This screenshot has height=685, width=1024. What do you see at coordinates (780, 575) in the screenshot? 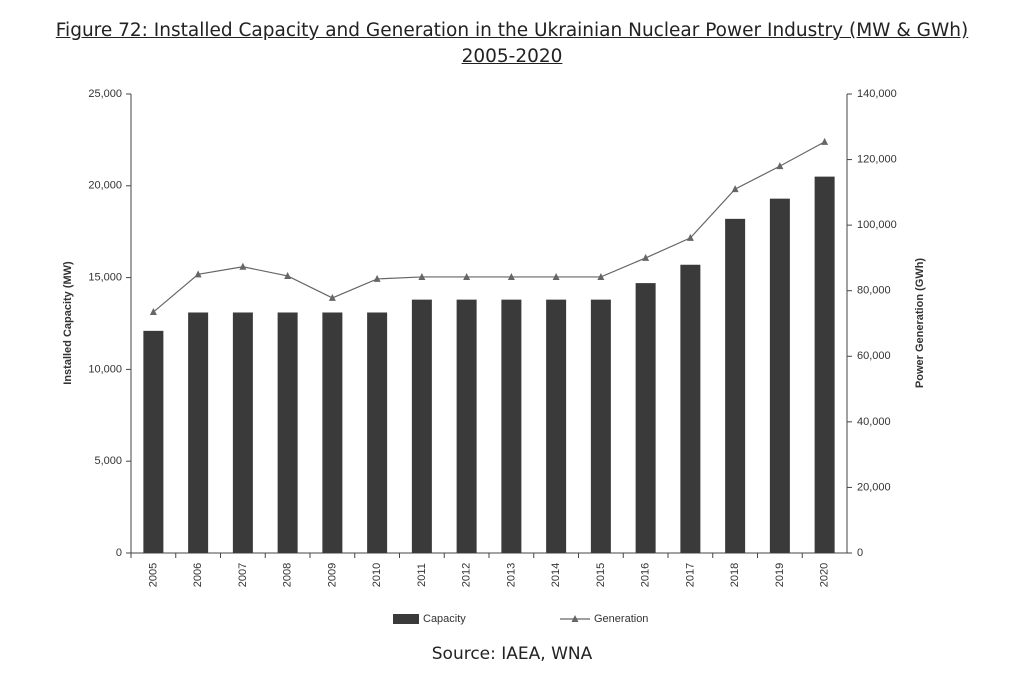
I see `x-tick-label: 2019` at bounding box center [780, 575].